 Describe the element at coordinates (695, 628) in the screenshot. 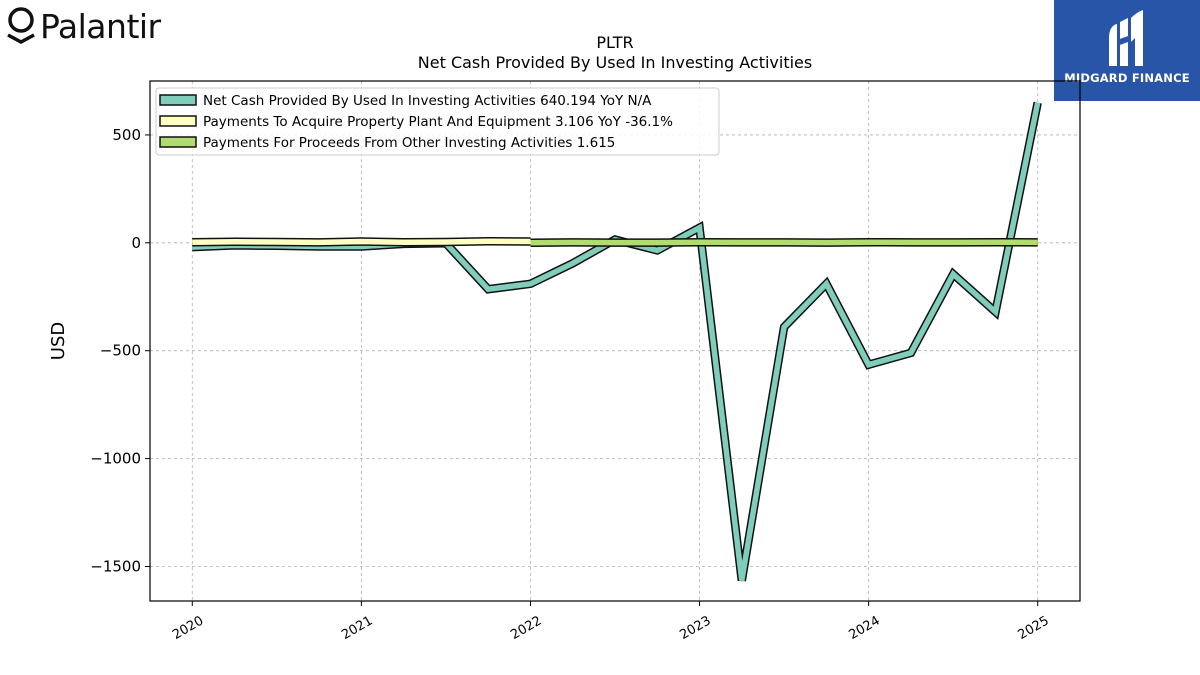

I see `x-tick-label: 2023` at that location.